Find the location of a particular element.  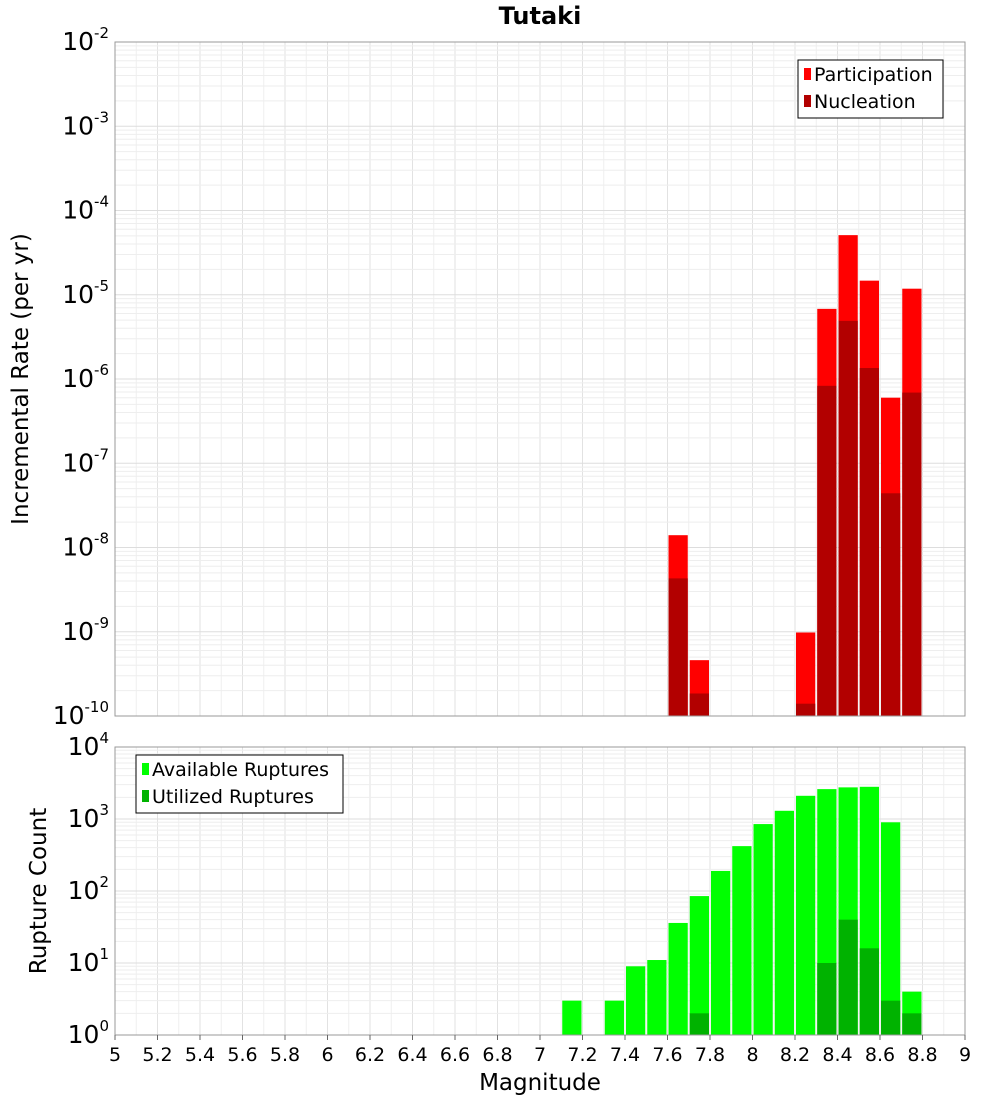

y-tick-exponent: 1 is located at coordinates (104, 954).